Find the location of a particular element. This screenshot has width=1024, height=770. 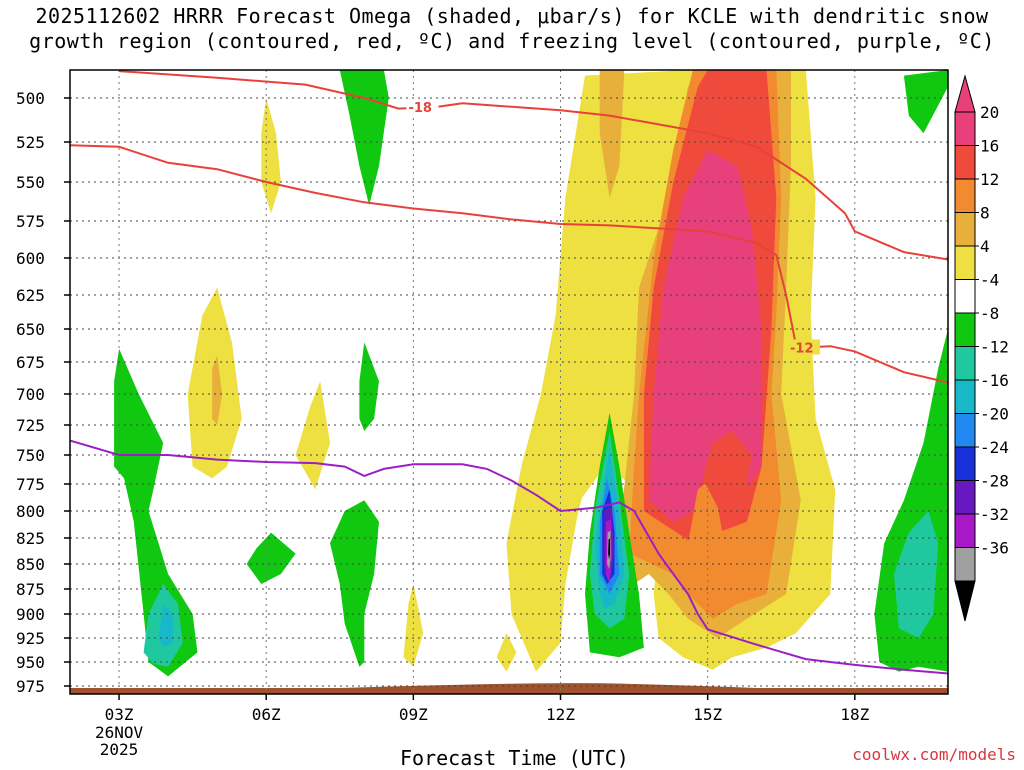

y-tick-label-950: 950 is located at coordinates (30, 662).